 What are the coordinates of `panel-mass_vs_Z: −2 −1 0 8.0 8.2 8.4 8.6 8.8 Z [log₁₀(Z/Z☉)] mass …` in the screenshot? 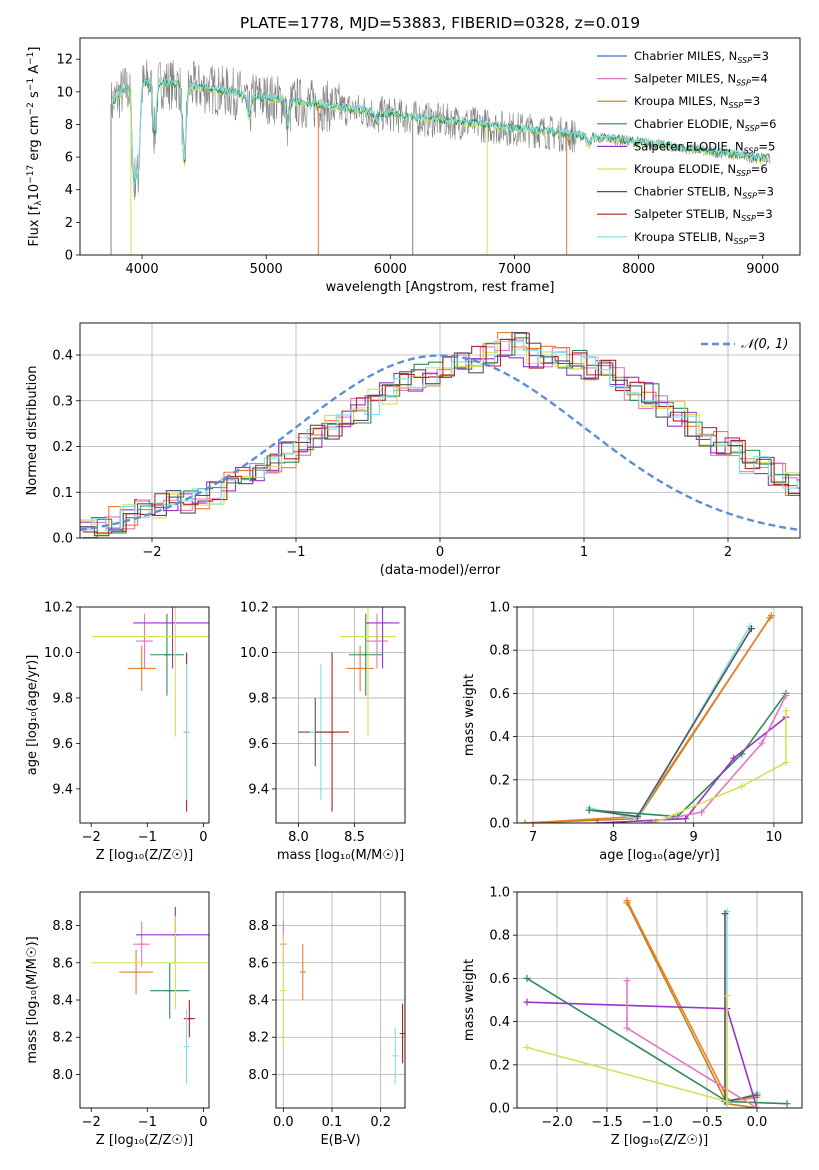 It's located at (117, 1019).